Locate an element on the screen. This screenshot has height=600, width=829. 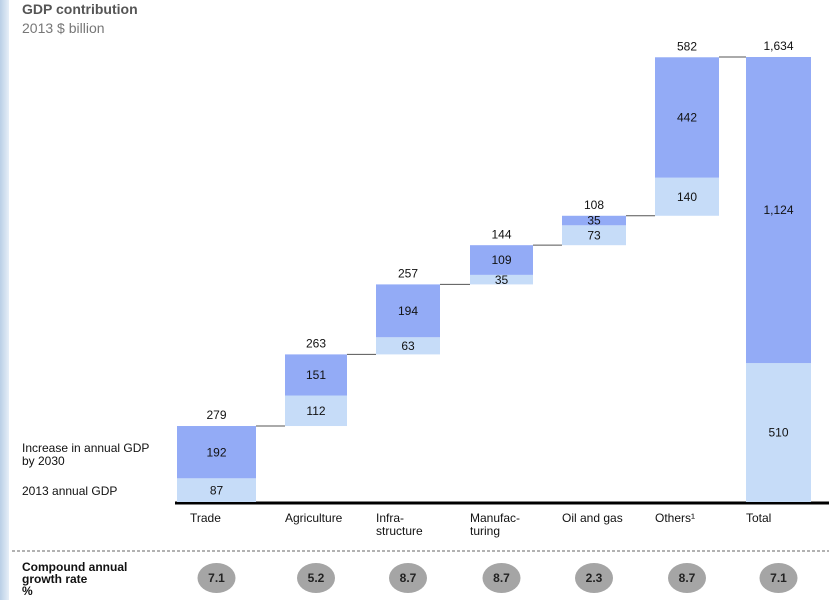
segment-label: 63 is located at coordinates (408, 346).